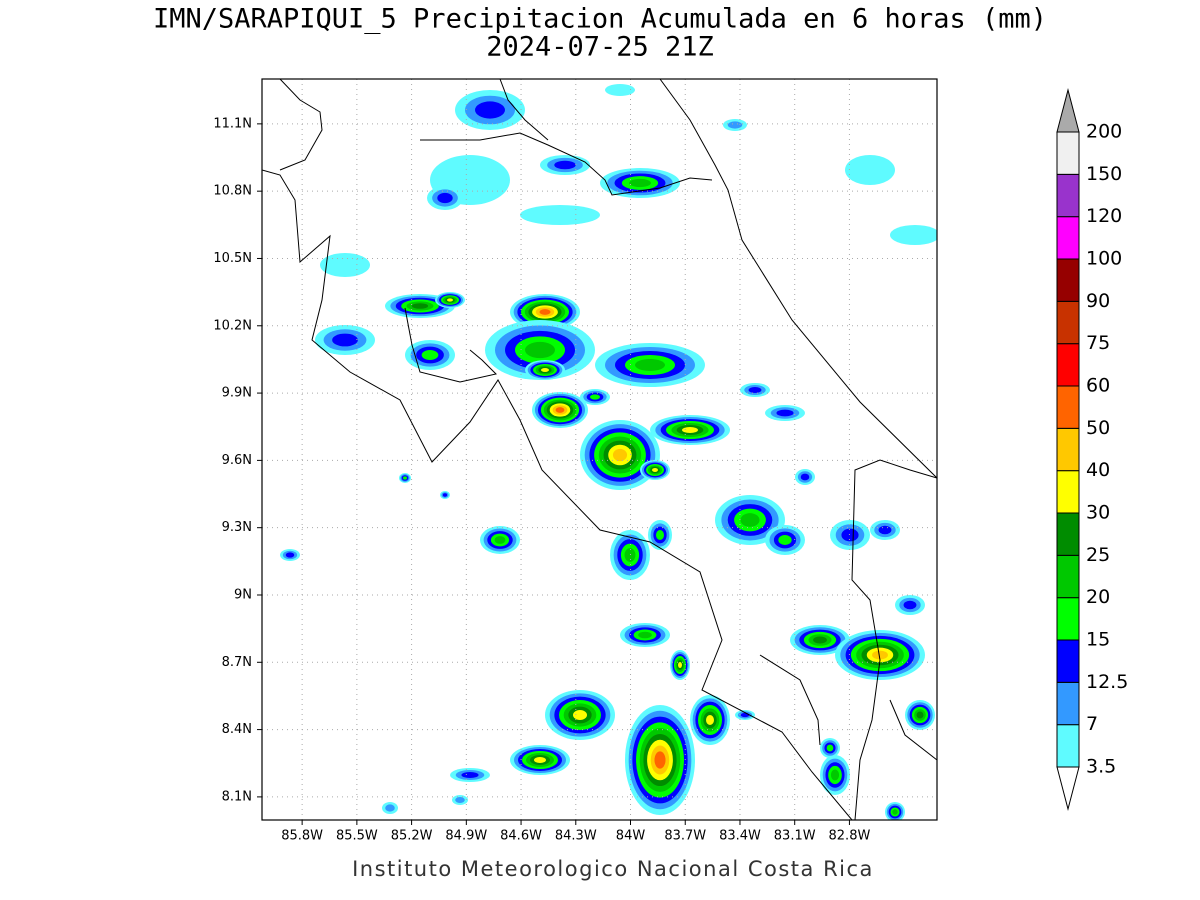 The height and width of the screenshot is (900, 1200). Describe the element at coordinates (1101, 767) in the screenshot. I see `colorbar-label: 3.5` at that location.